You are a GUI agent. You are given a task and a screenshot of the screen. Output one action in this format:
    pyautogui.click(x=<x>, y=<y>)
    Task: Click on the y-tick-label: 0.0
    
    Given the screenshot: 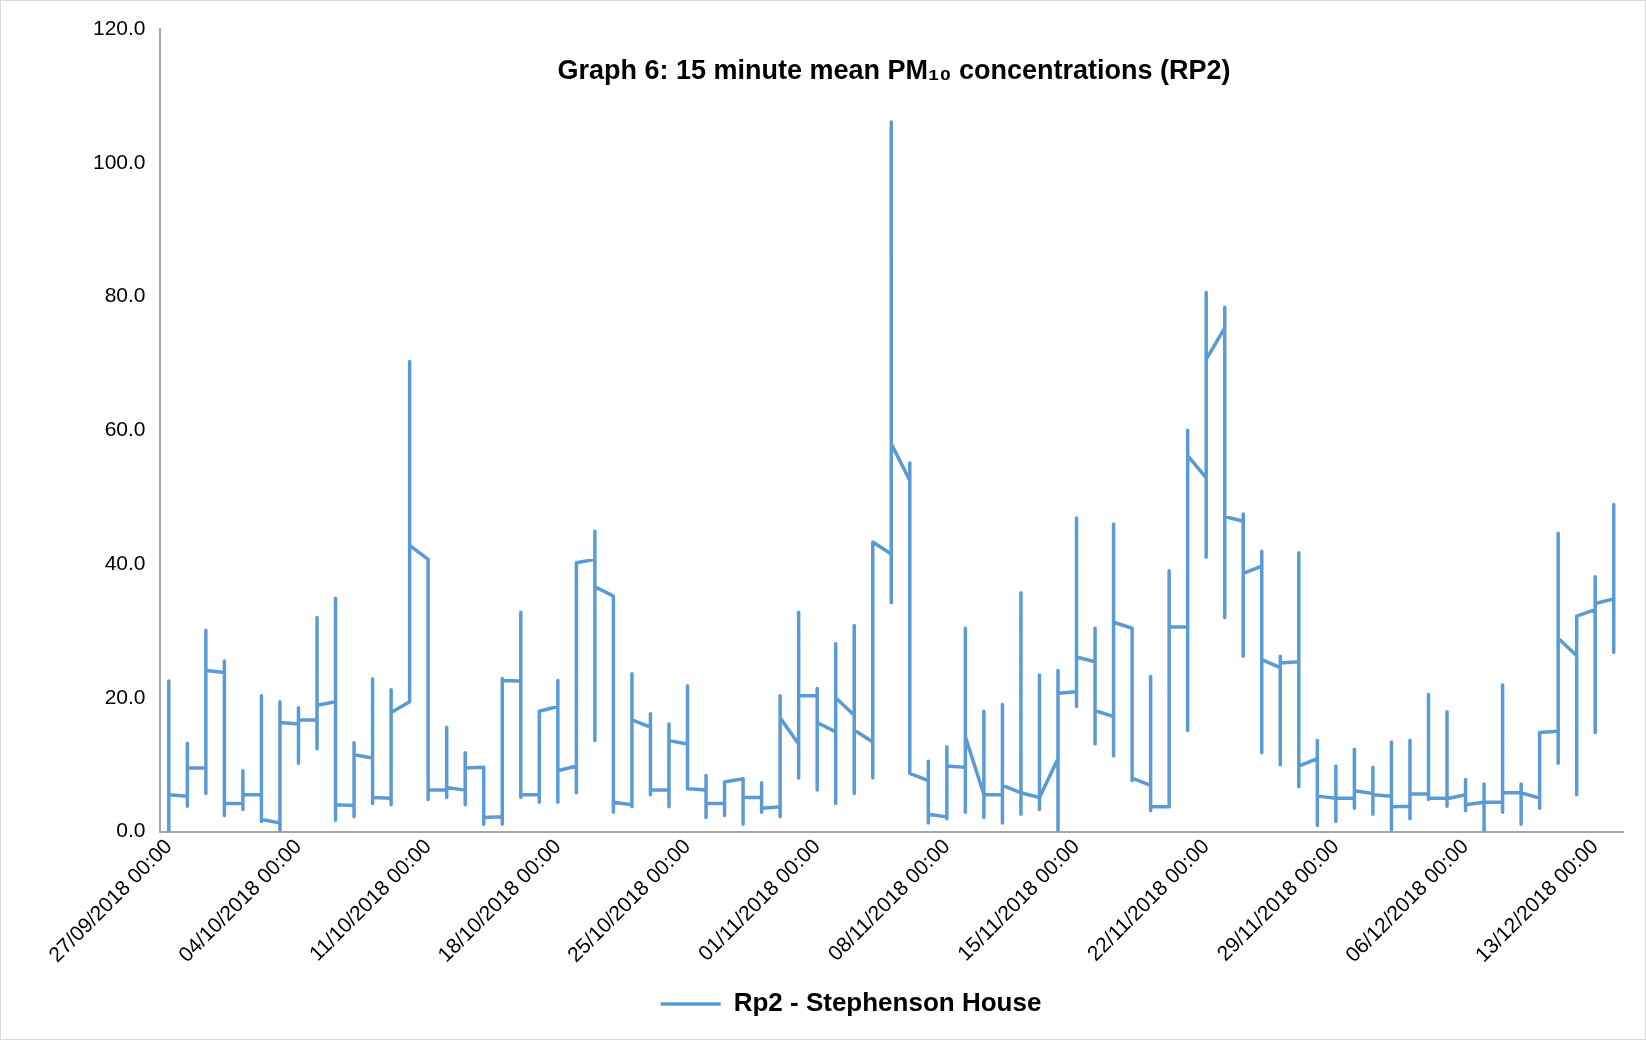 What is the action you would take?
    pyautogui.click(x=131, y=830)
    